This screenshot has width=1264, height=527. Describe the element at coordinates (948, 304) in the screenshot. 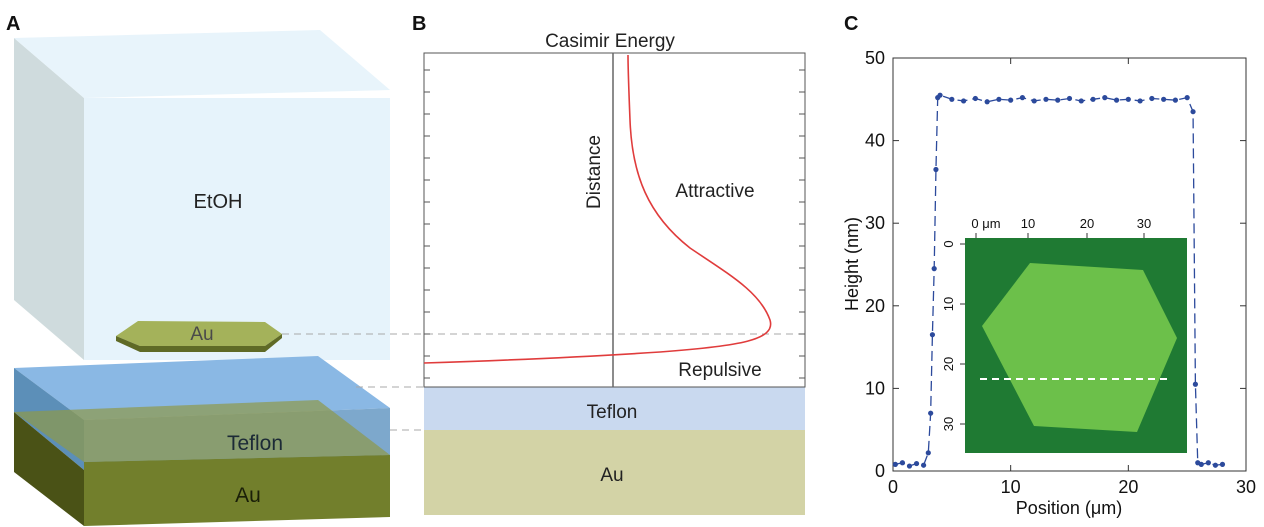

I see `inset-left-tick-label-1: 10` at that location.